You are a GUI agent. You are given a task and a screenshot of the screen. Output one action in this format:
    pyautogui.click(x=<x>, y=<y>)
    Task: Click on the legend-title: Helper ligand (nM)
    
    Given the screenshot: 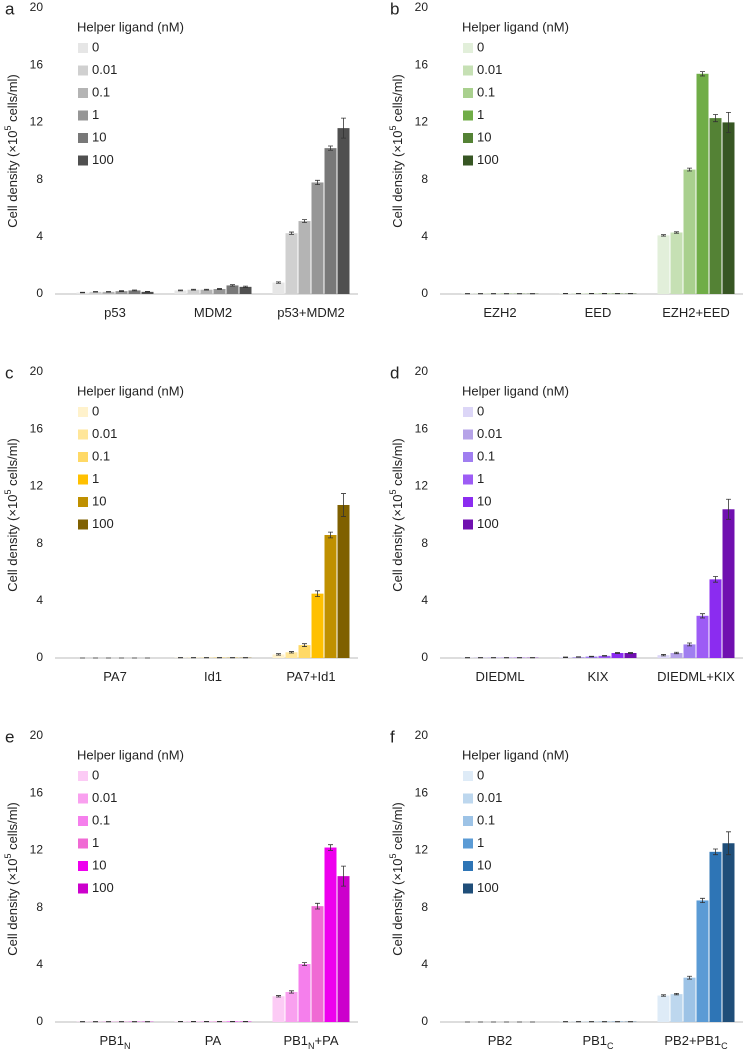 What is the action you would take?
    pyautogui.click(x=130, y=390)
    